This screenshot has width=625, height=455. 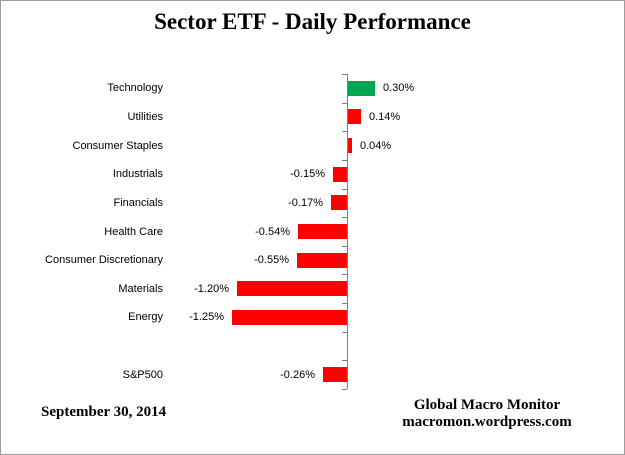 What do you see at coordinates (137, 174) in the screenshot?
I see `category-label-industrials: Industrials` at bounding box center [137, 174].